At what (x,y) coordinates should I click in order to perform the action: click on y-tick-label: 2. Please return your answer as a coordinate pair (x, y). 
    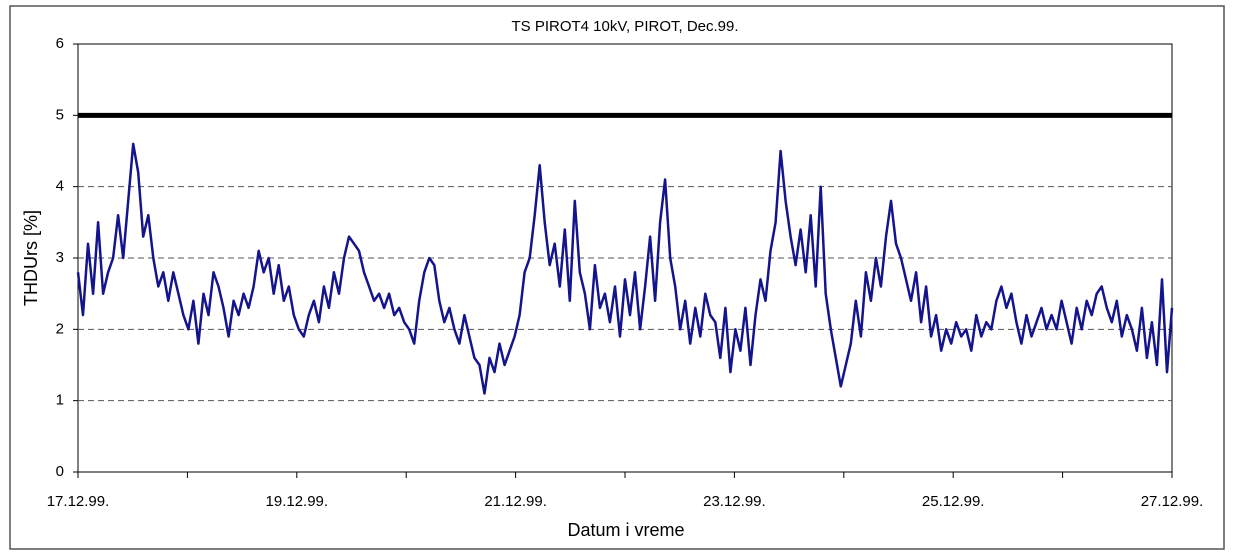
    Looking at the image, I should click on (60, 328).